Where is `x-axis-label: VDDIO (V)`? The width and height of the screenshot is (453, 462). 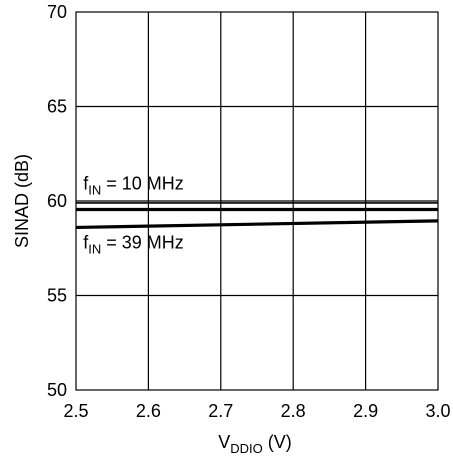
x-axis-label: VDDIO (V) is located at coordinates (255, 444).